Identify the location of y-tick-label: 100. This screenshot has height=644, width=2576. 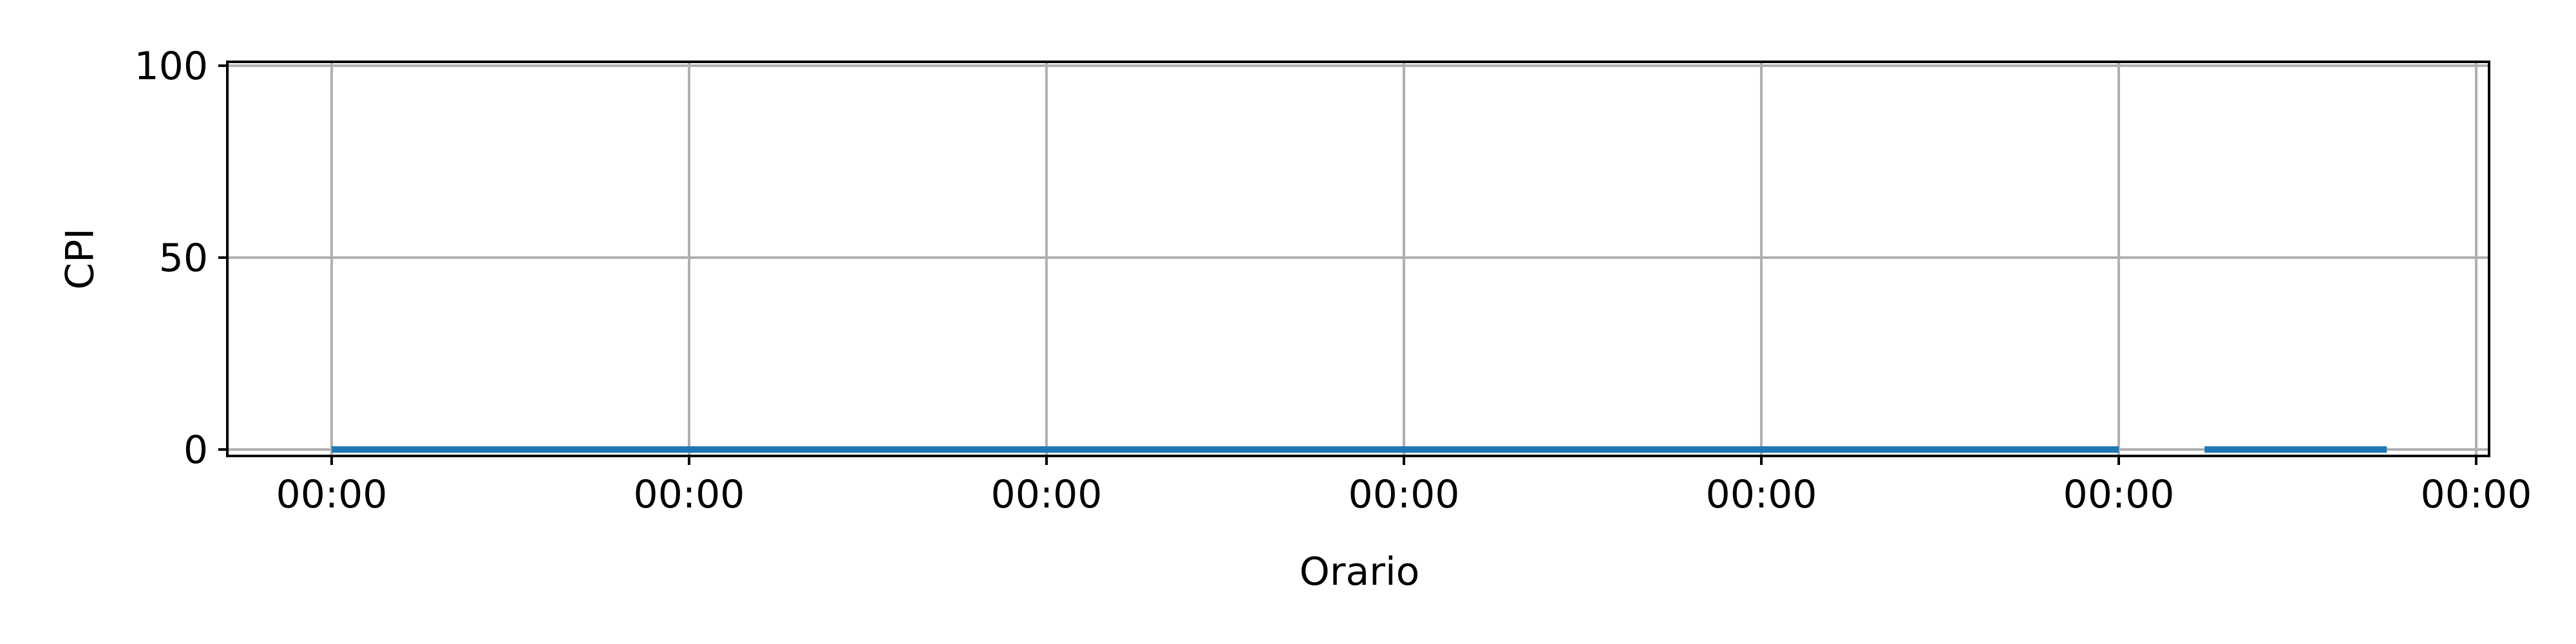
(171, 66).